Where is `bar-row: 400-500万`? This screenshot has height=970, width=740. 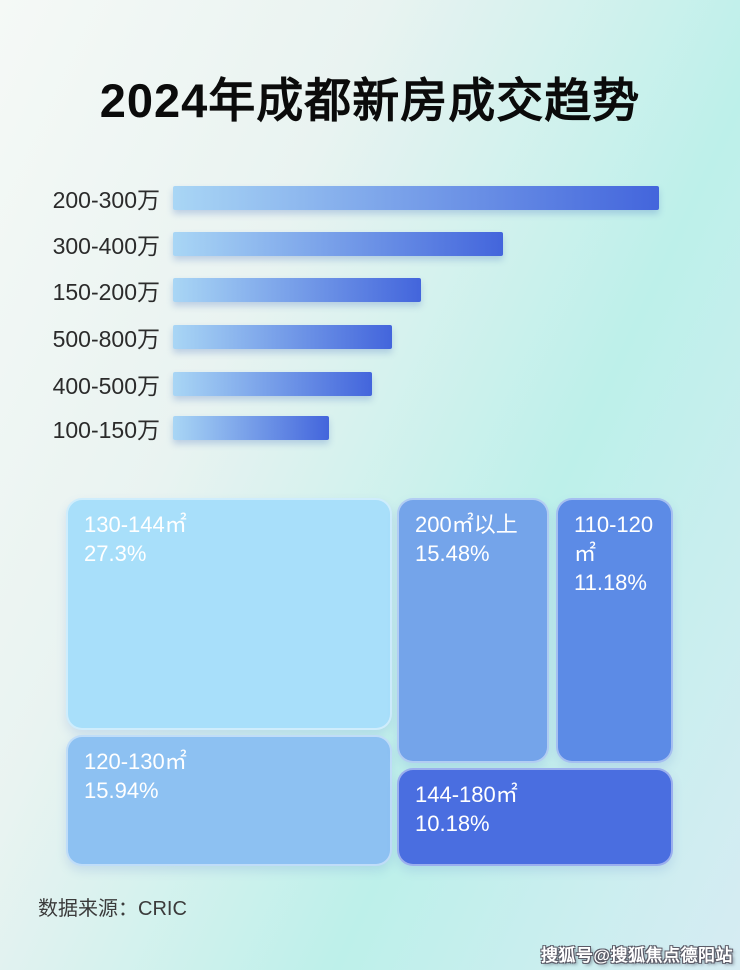 bar-row: 400-500万 is located at coordinates (370, 385).